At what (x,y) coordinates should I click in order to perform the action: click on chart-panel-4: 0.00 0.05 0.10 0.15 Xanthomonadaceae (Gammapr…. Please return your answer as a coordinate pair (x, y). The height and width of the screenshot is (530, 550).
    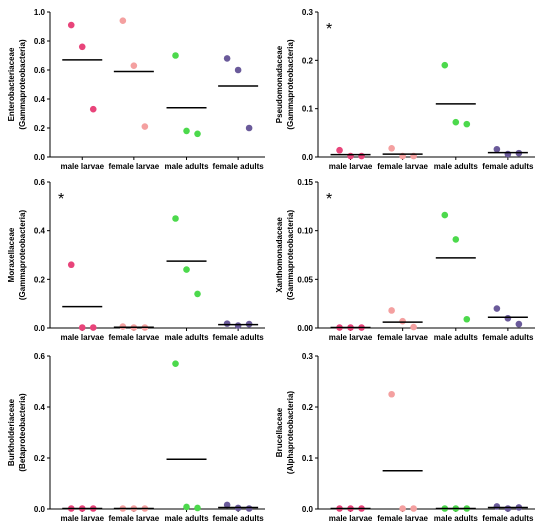
    Looking at the image, I should click on (405, 260).